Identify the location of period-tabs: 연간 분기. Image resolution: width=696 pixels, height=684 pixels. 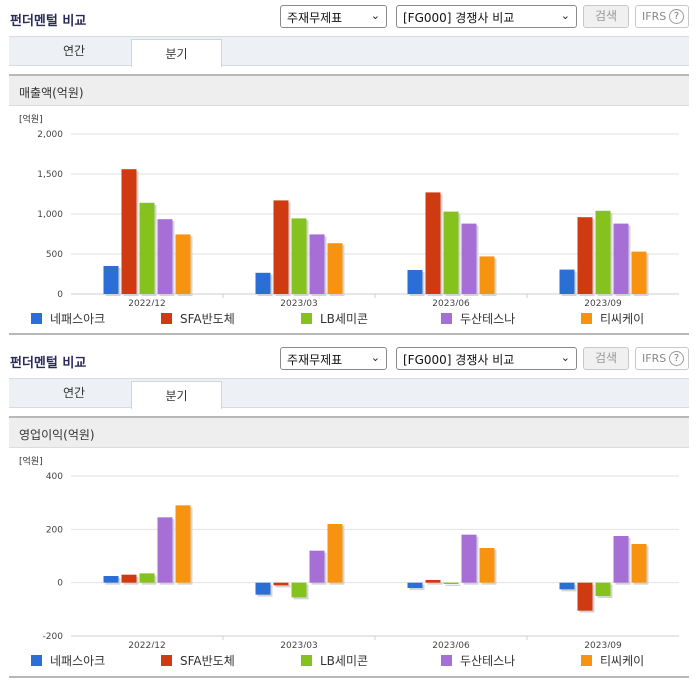
(349, 393).